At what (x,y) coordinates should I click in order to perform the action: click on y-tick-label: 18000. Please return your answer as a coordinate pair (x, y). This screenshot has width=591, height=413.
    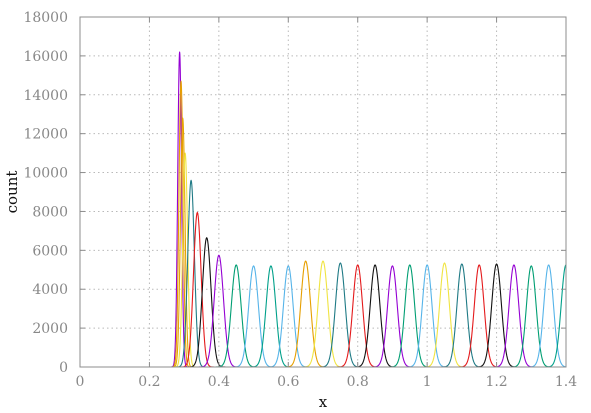
    Looking at the image, I should click on (45, 18).